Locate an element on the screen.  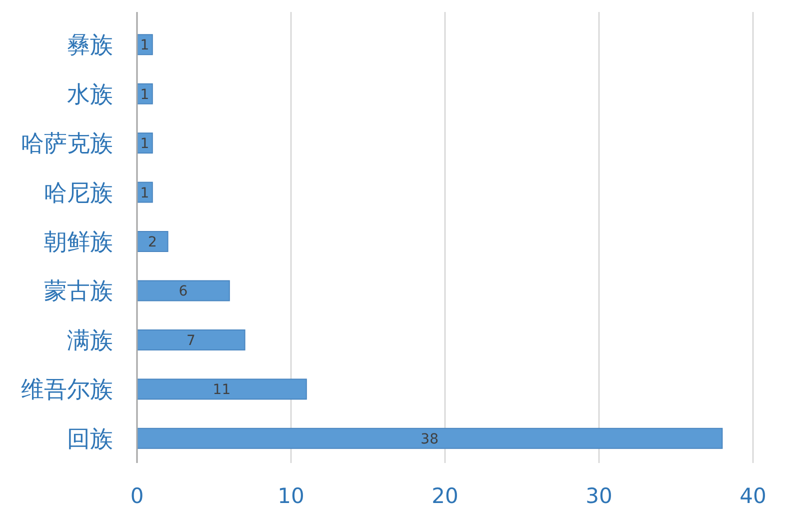
y-tick-label: 哈萨克族 is located at coordinates (67, 144).